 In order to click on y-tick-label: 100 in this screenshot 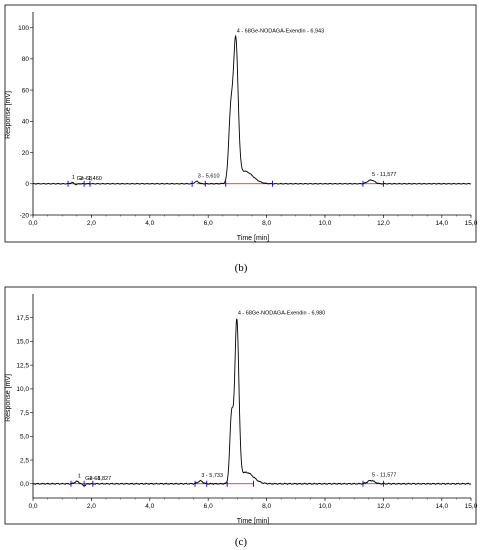, I will do `click(23, 28)`.